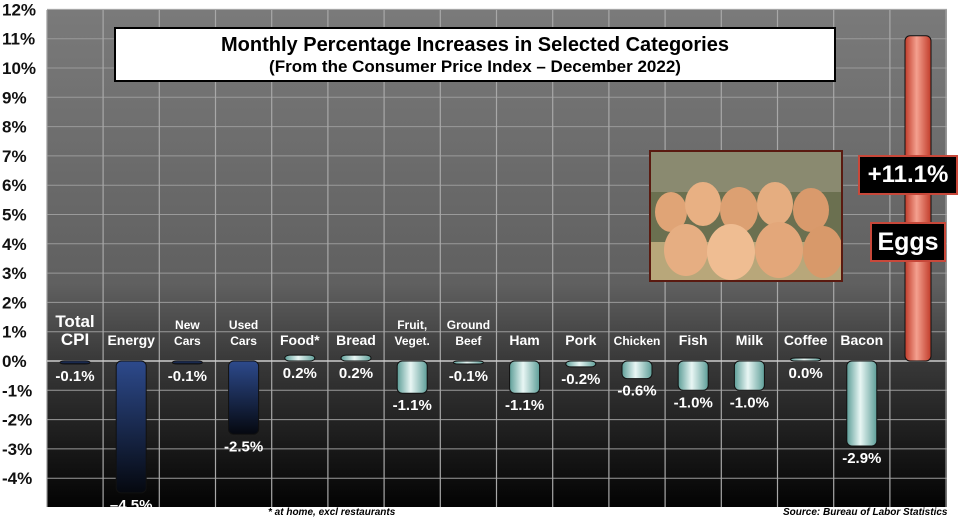  What do you see at coordinates (14, 97) in the screenshot?
I see `y-tick-label: 9%` at bounding box center [14, 97].